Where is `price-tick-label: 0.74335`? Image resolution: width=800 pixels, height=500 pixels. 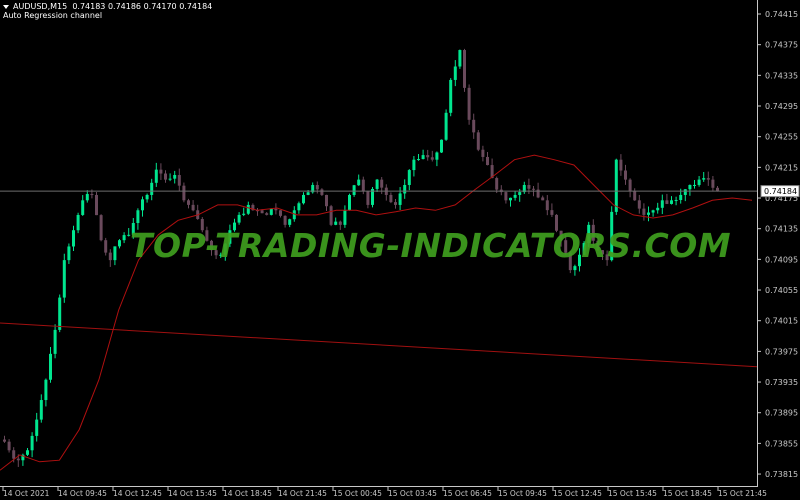
price-tick-label: 0.74335 is located at coordinates (781, 75).